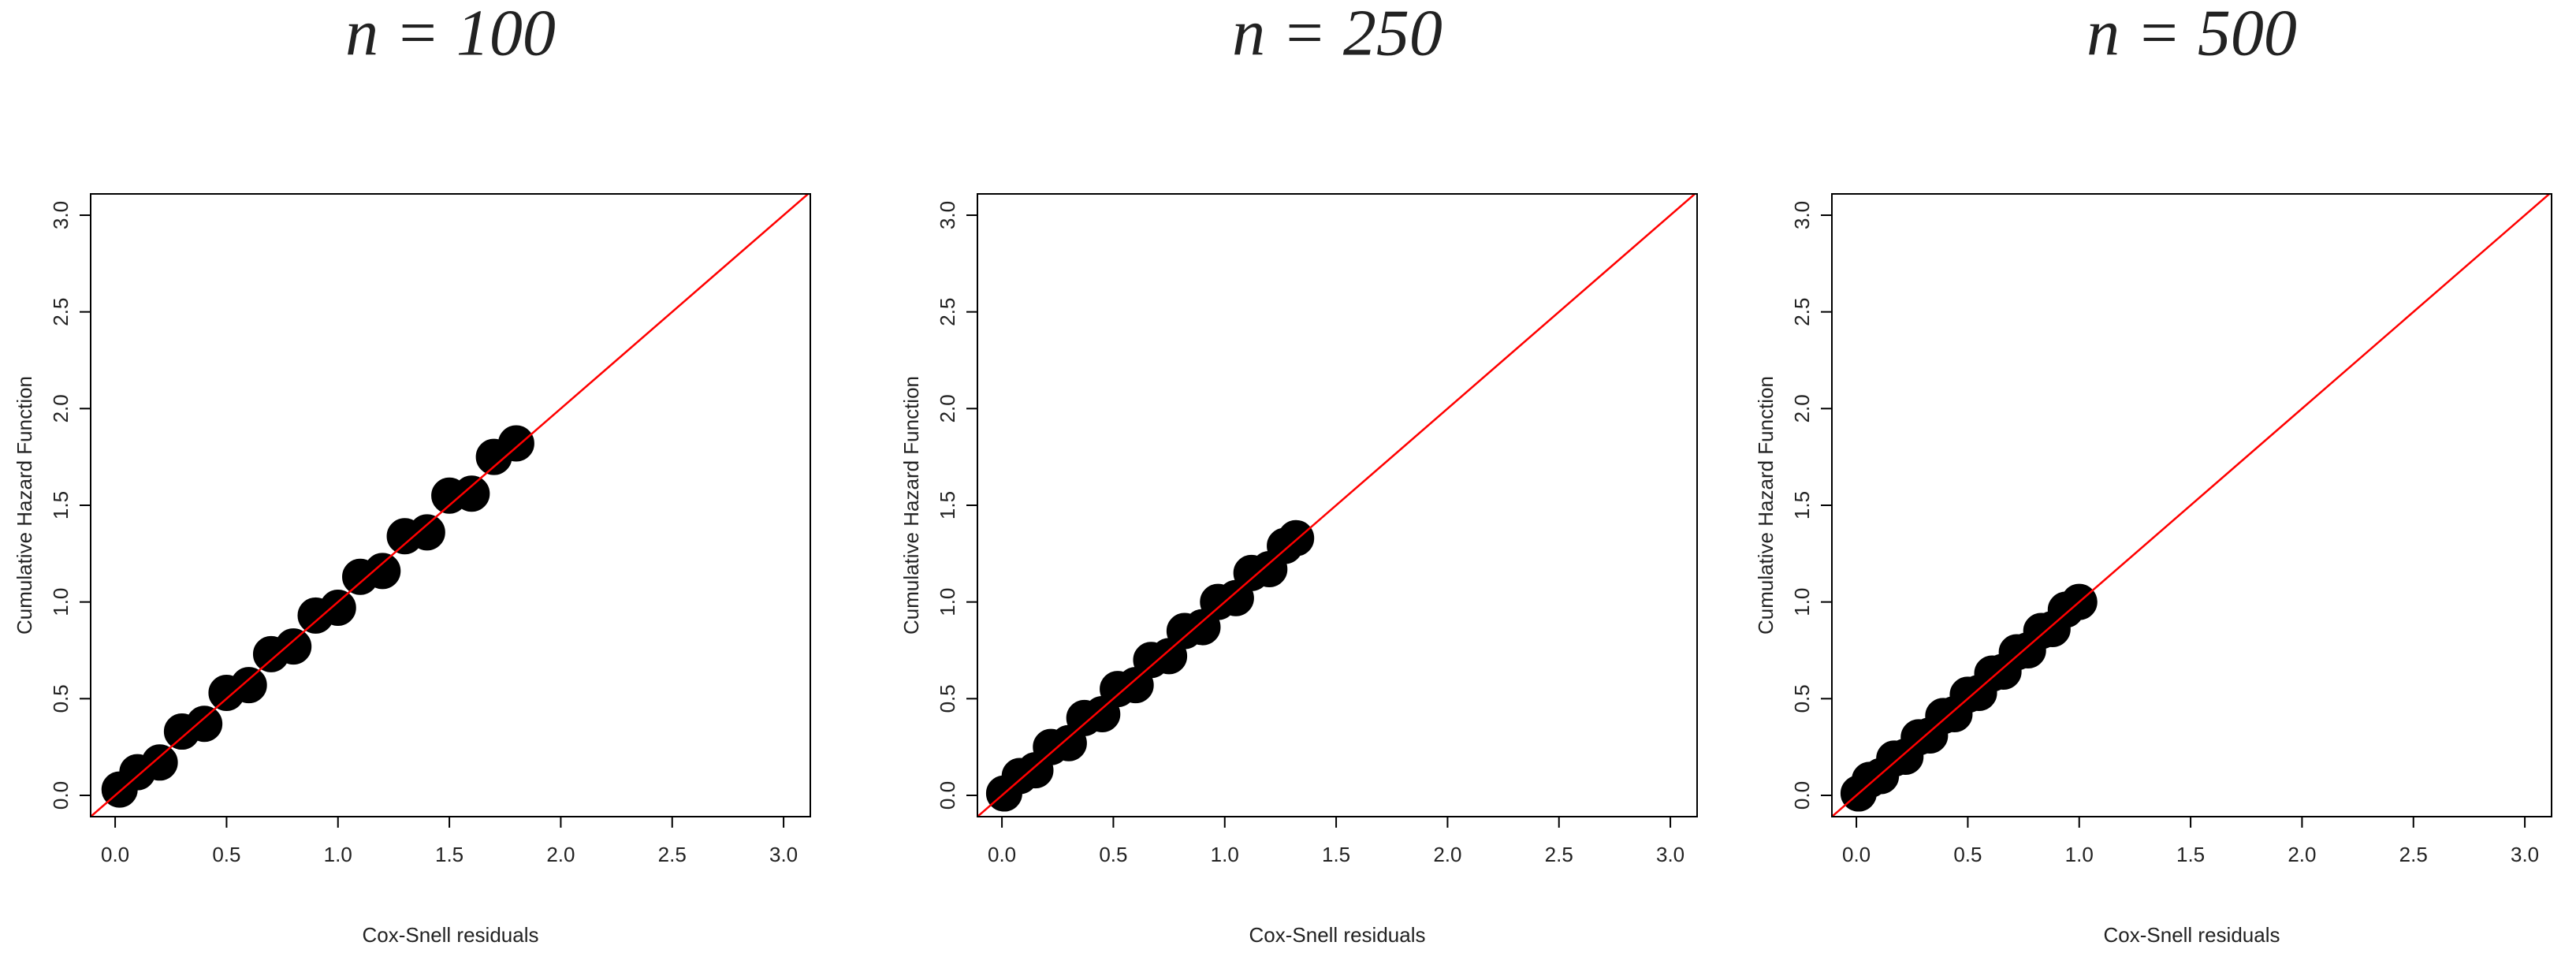  What do you see at coordinates (2191, 34) in the screenshot?
I see `panel-title: n = 500` at bounding box center [2191, 34].